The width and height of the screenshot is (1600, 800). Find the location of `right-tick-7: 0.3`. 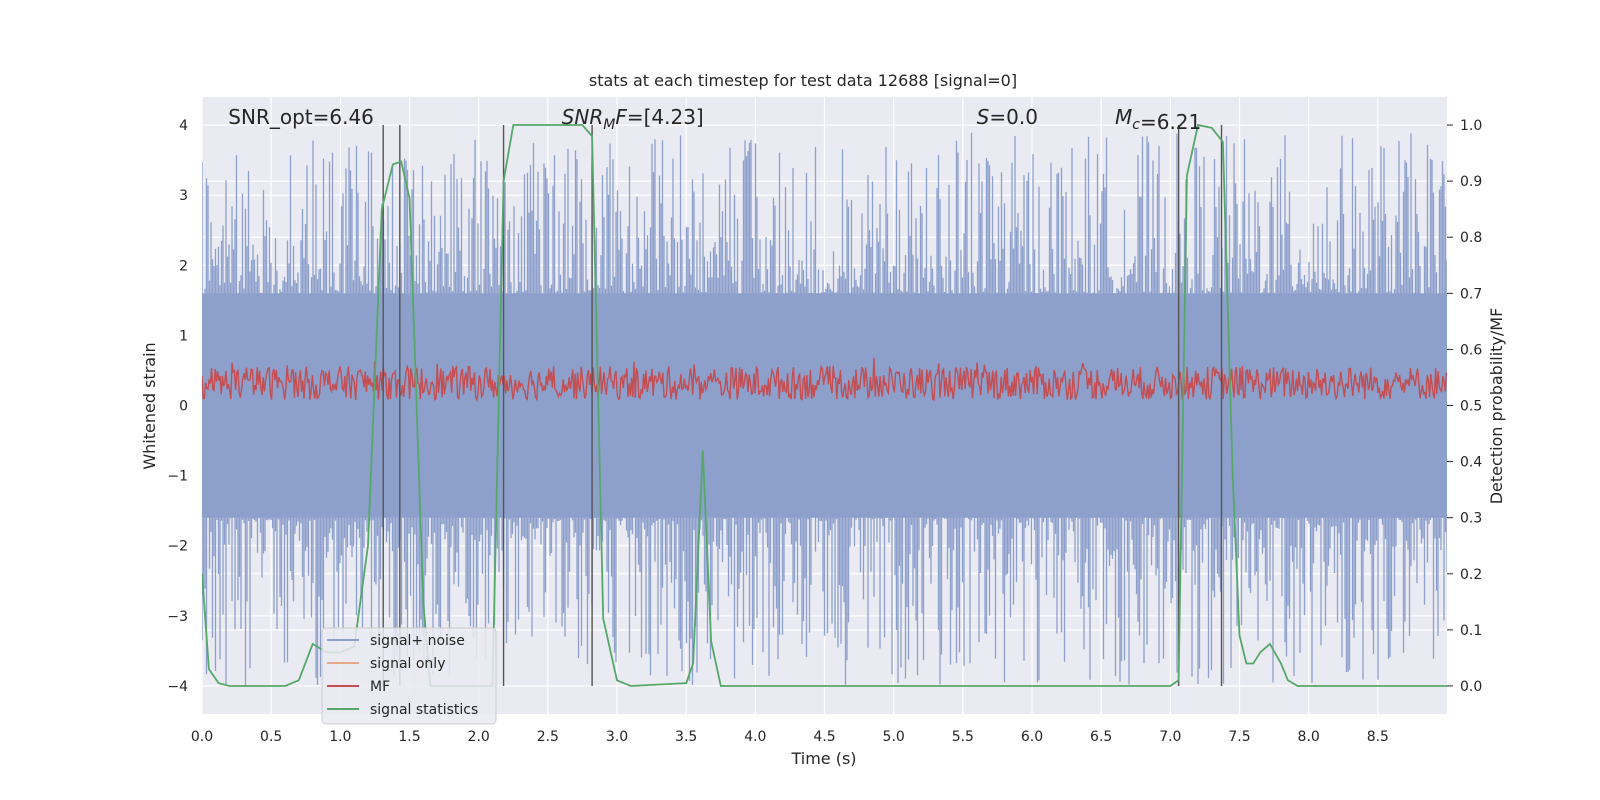

right-tick-7: 0.3 is located at coordinates (1471, 519).